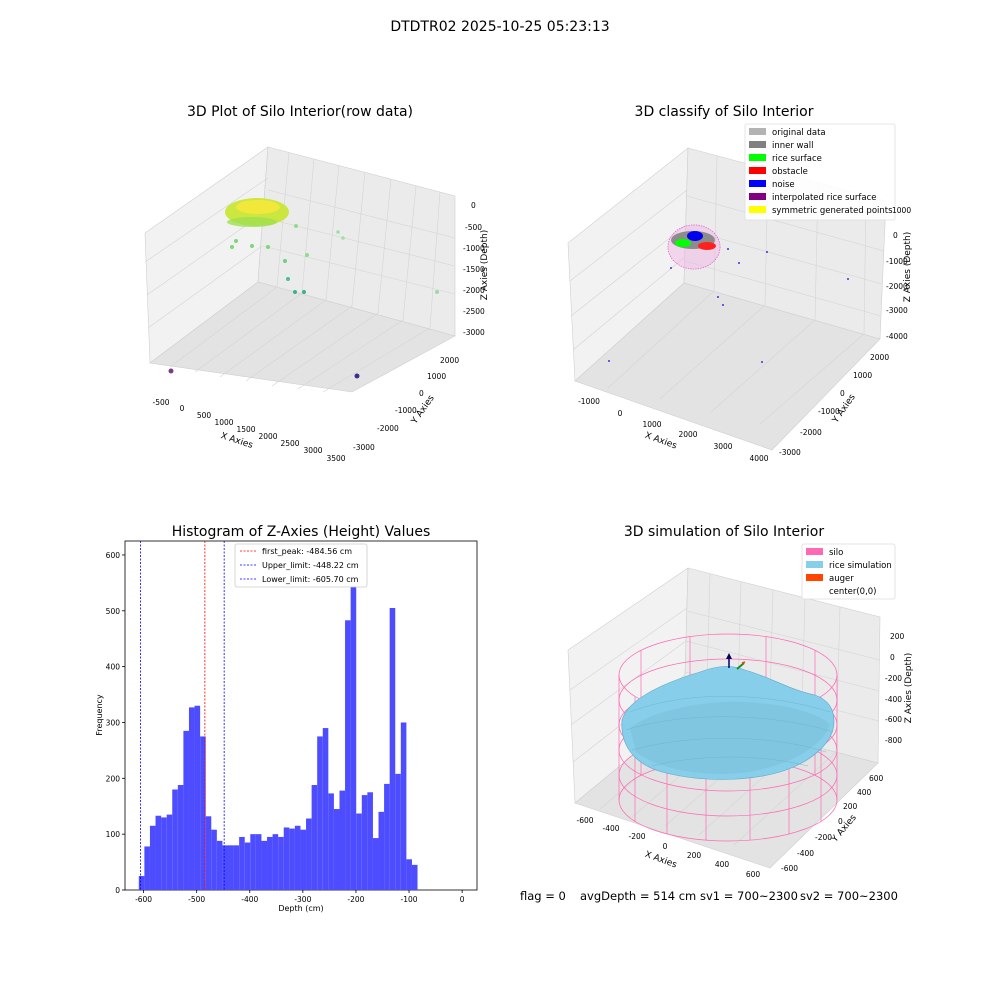  Describe the element at coordinates (834, 405) in the screenshot. I see `classify-y-ticks: -3000 -2000 -1000 0 1000 2000` at that location.